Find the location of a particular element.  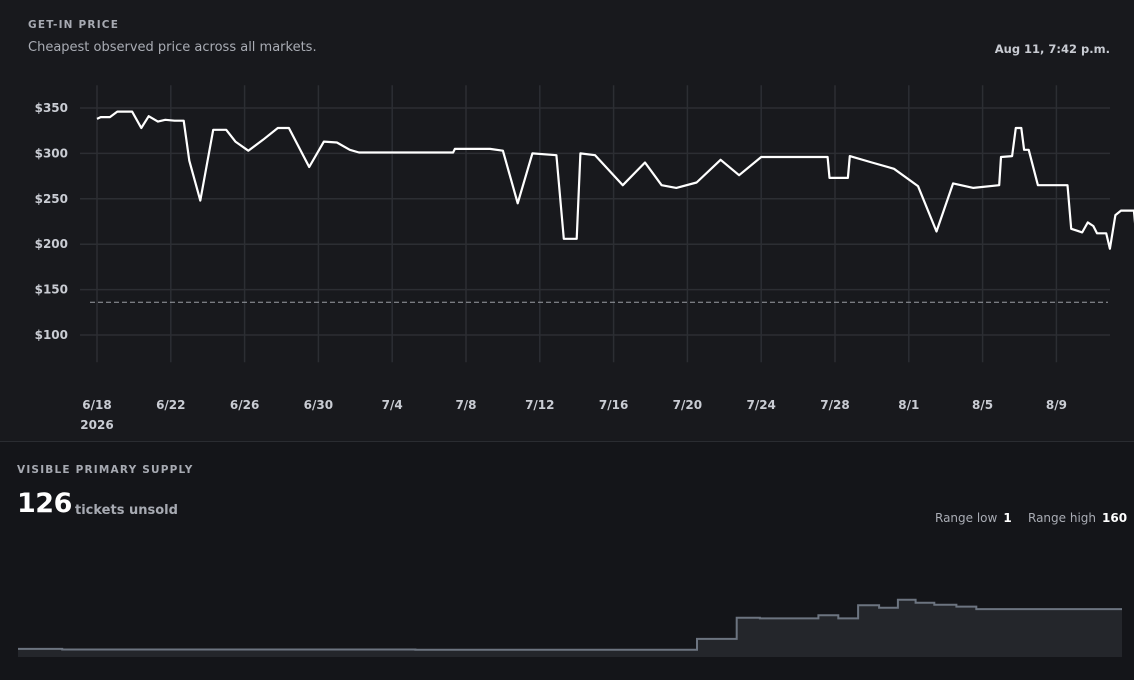

x-tick-label: 6/30 is located at coordinates (318, 405).